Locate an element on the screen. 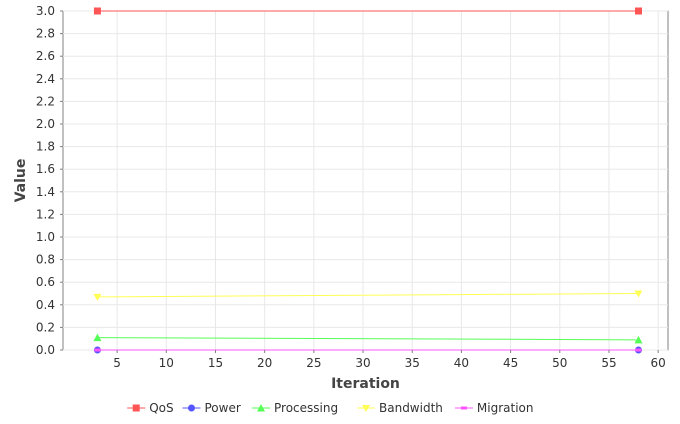  legend-label-migration: Migration is located at coordinates (505, 408).